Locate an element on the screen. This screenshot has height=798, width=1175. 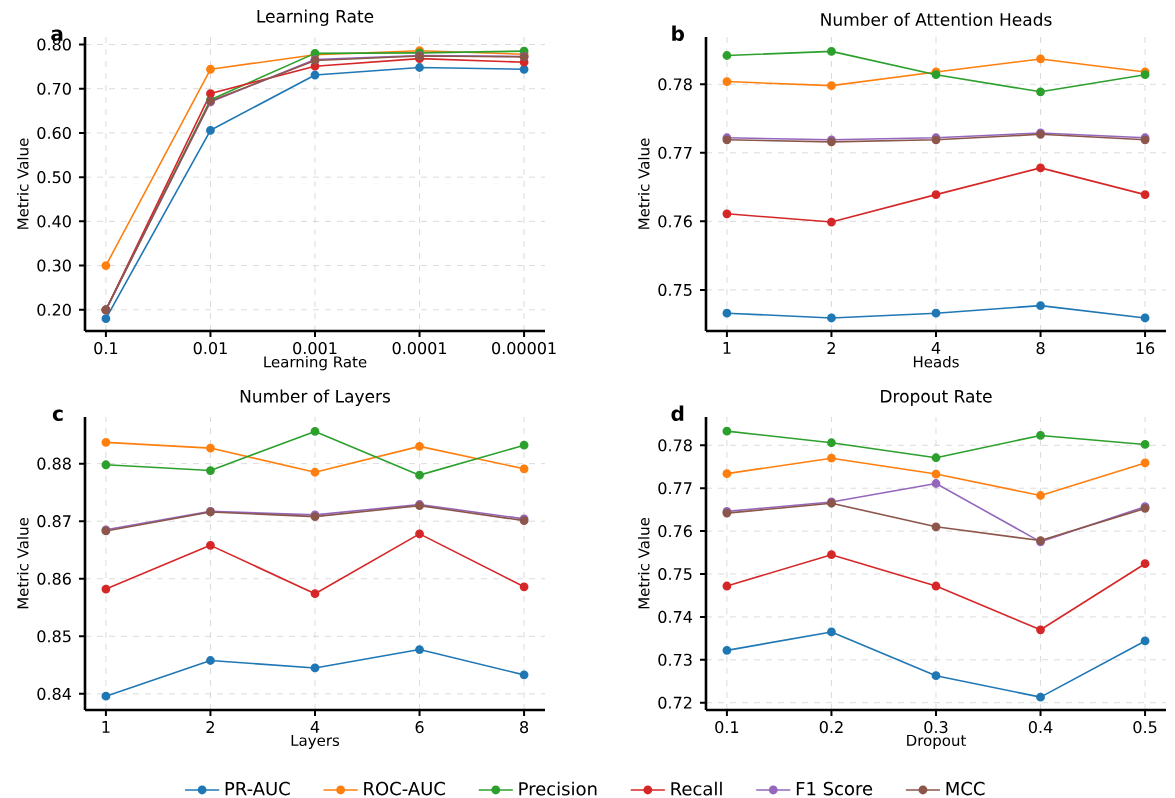
chart-title: Number of Layers is located at coordinates (315, 397).